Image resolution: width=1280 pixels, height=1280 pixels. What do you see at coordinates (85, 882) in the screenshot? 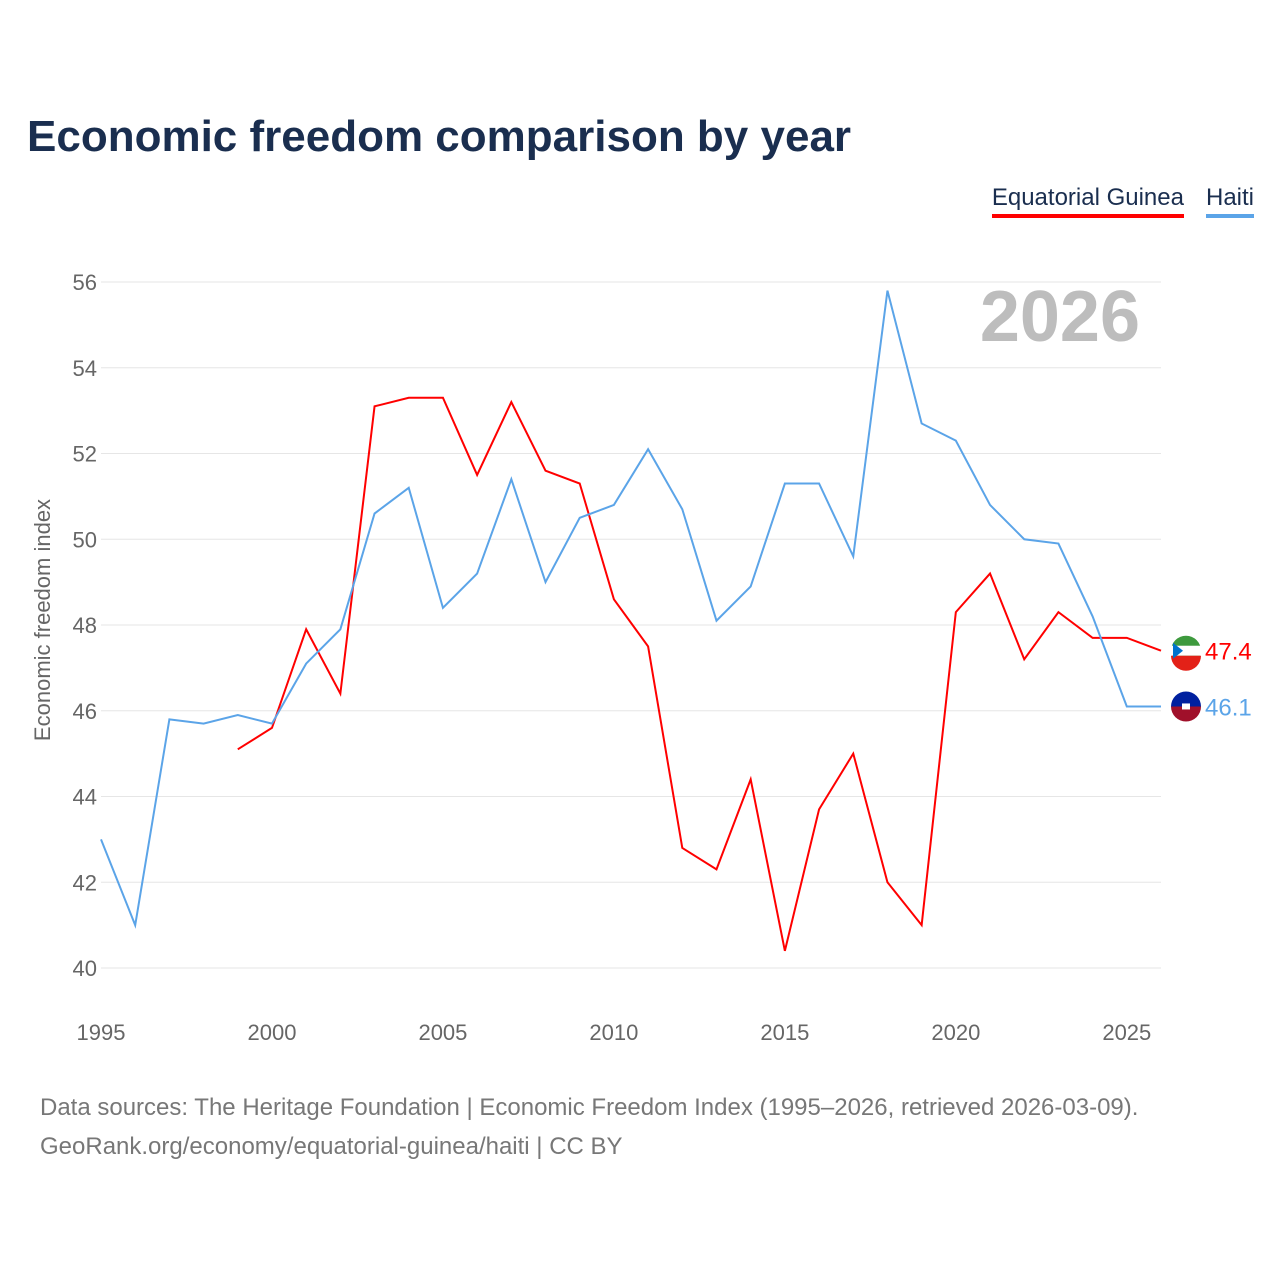
I see `y-tick-label: 42` at bounding box center [85, 882].